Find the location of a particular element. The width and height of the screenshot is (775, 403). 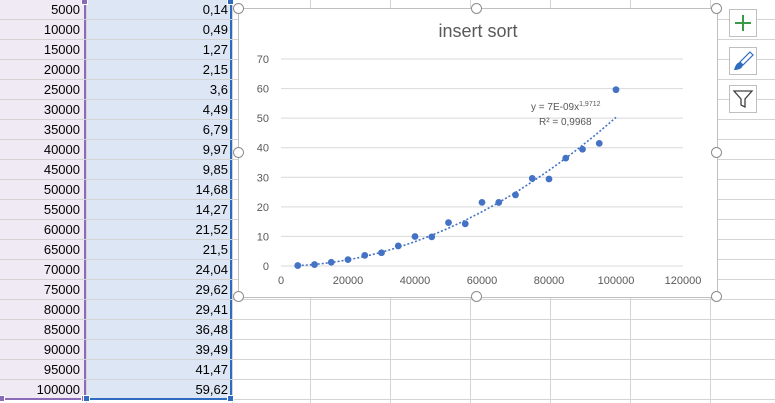

chart-resize-handle-tr is located at coordinates (716, 8).